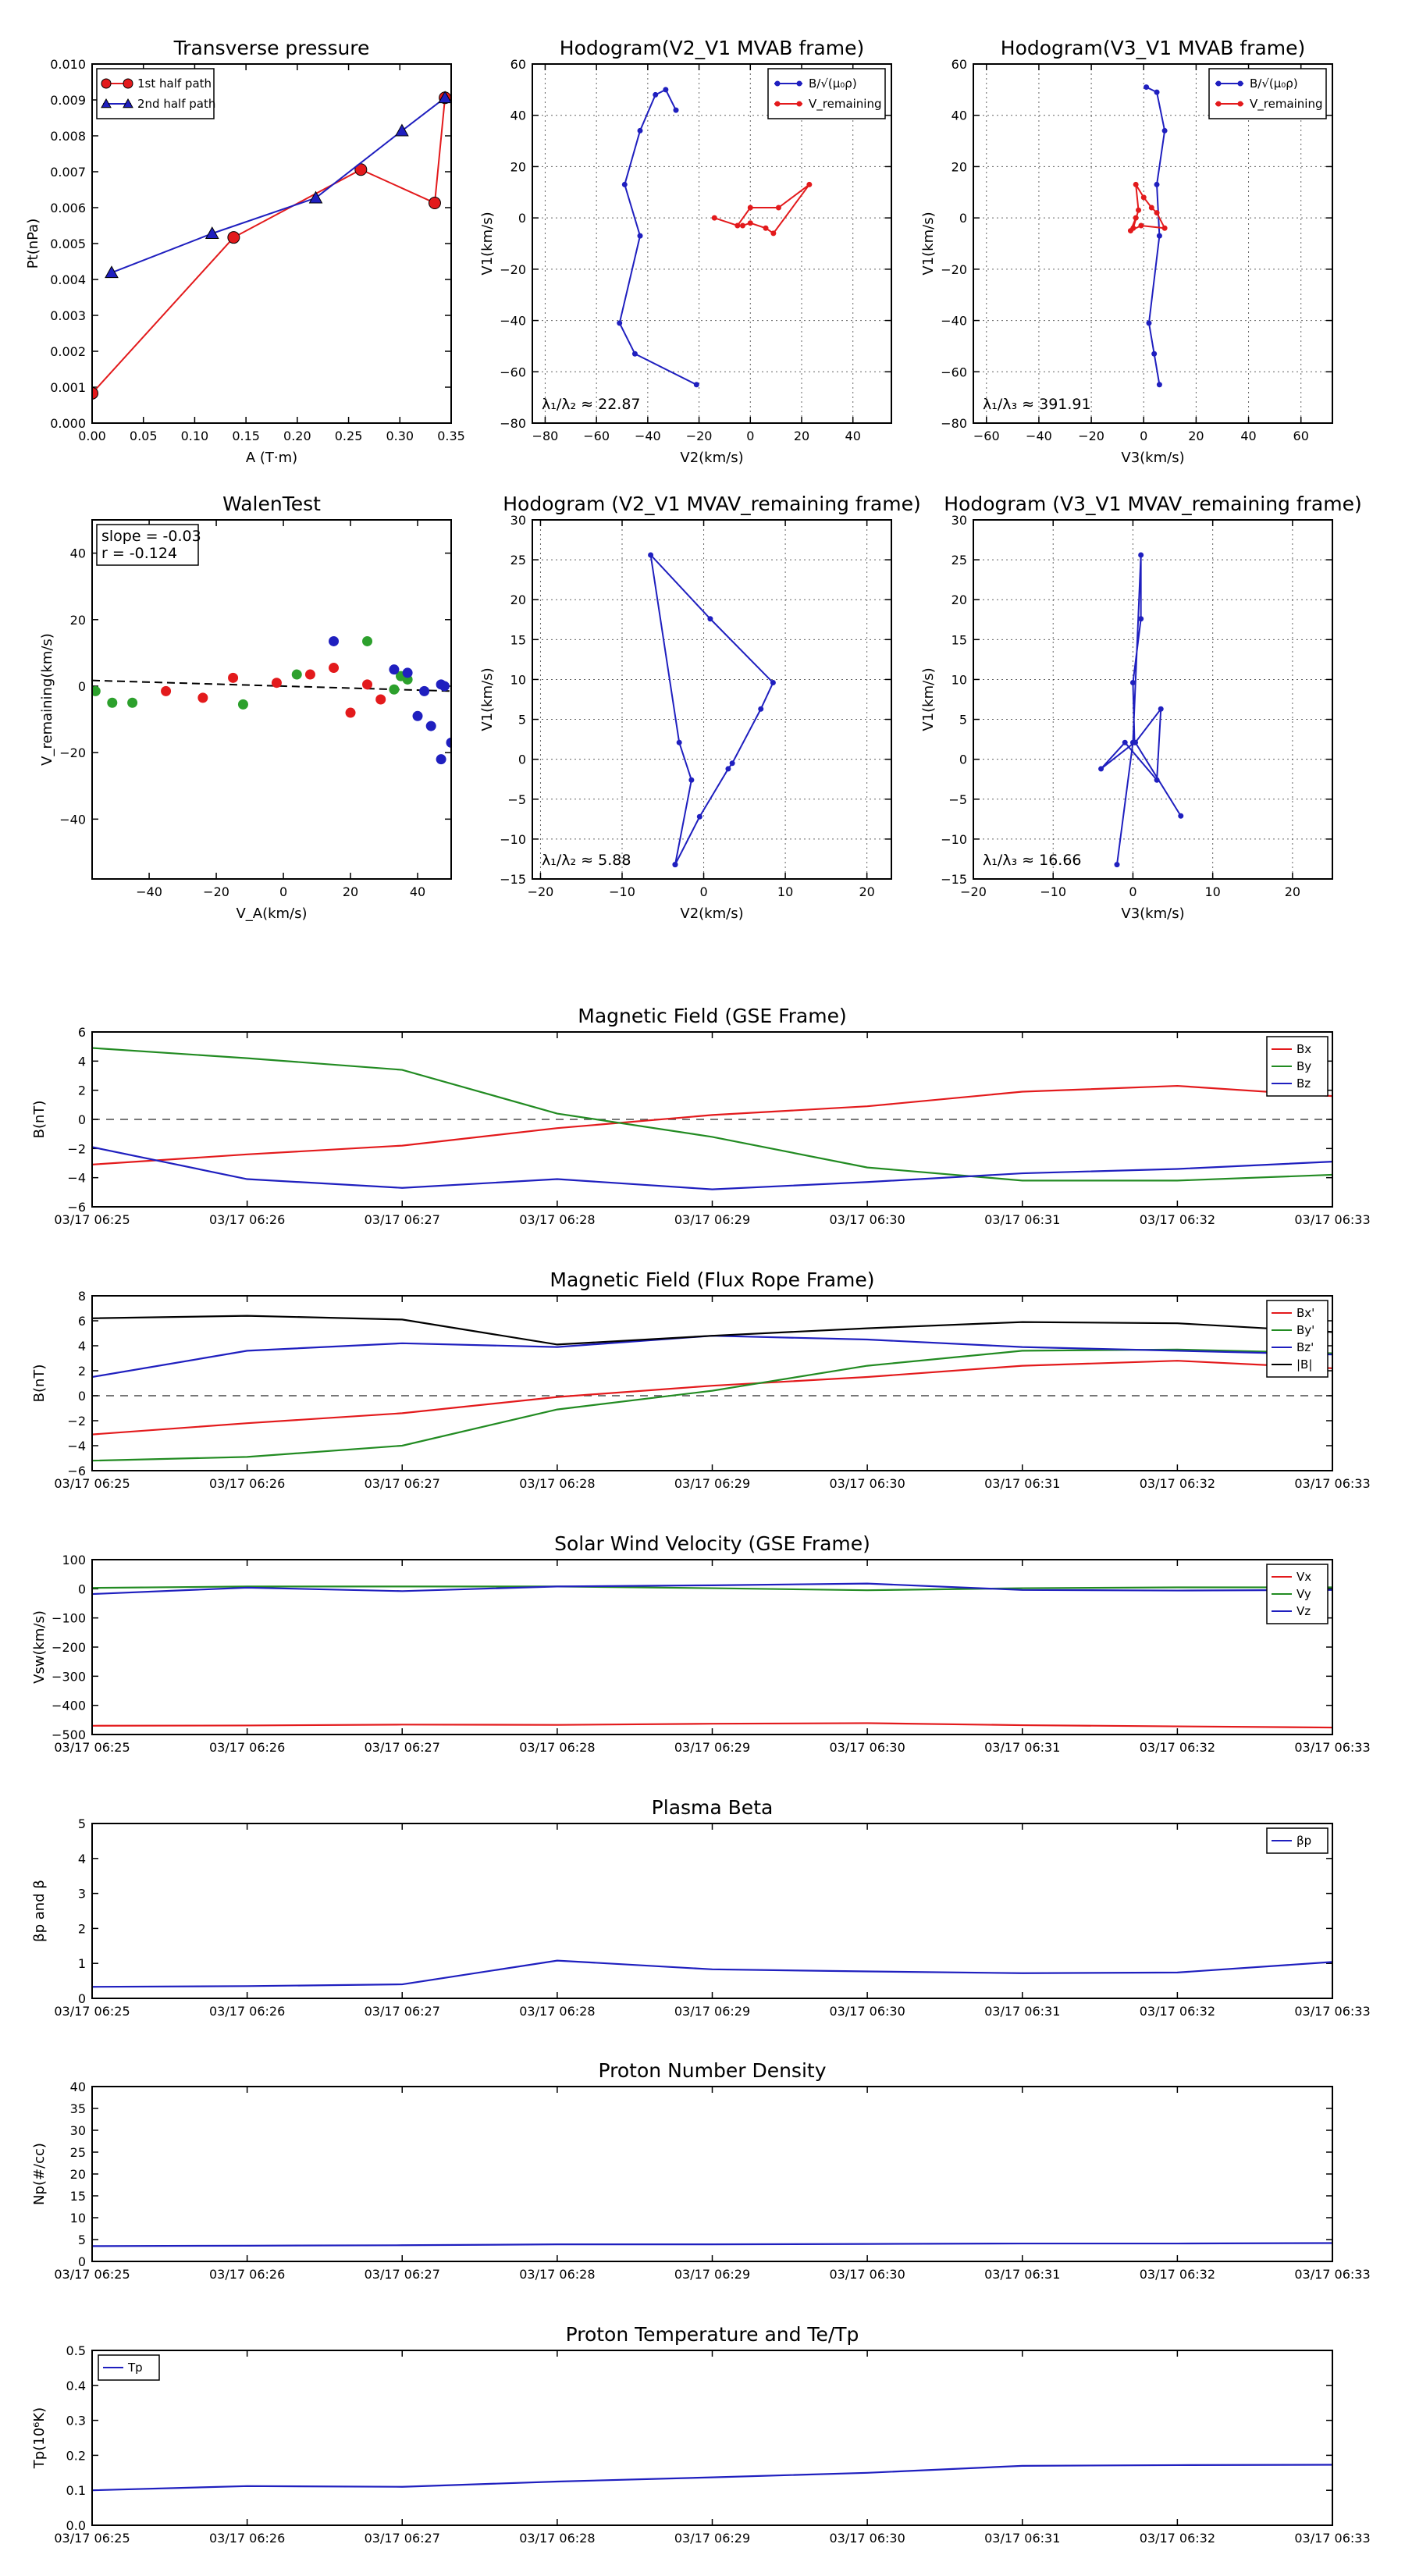 This screenshot has height=2576, width=1405. Describe the element at coordinates (78, 2087) in the screenshot. I see `y-tick-label: 40` at that location.